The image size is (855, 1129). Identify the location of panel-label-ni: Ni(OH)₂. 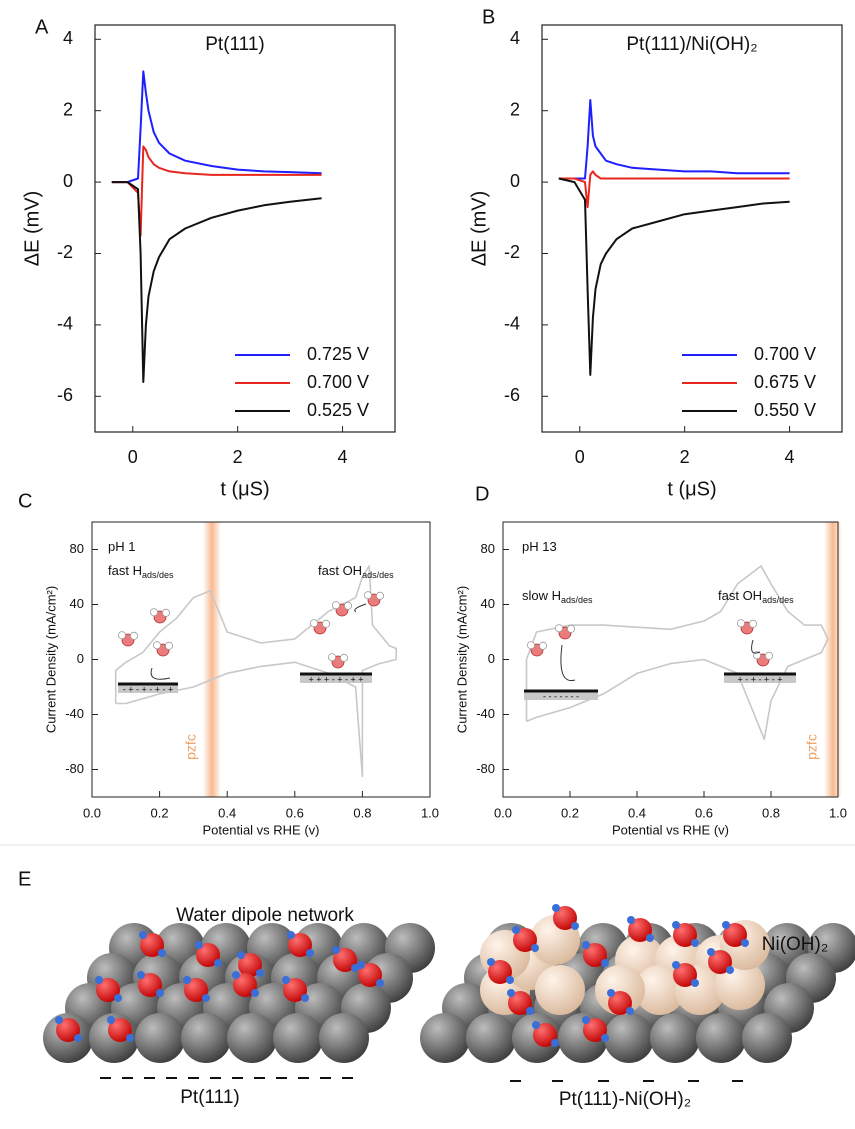
(795, 944).